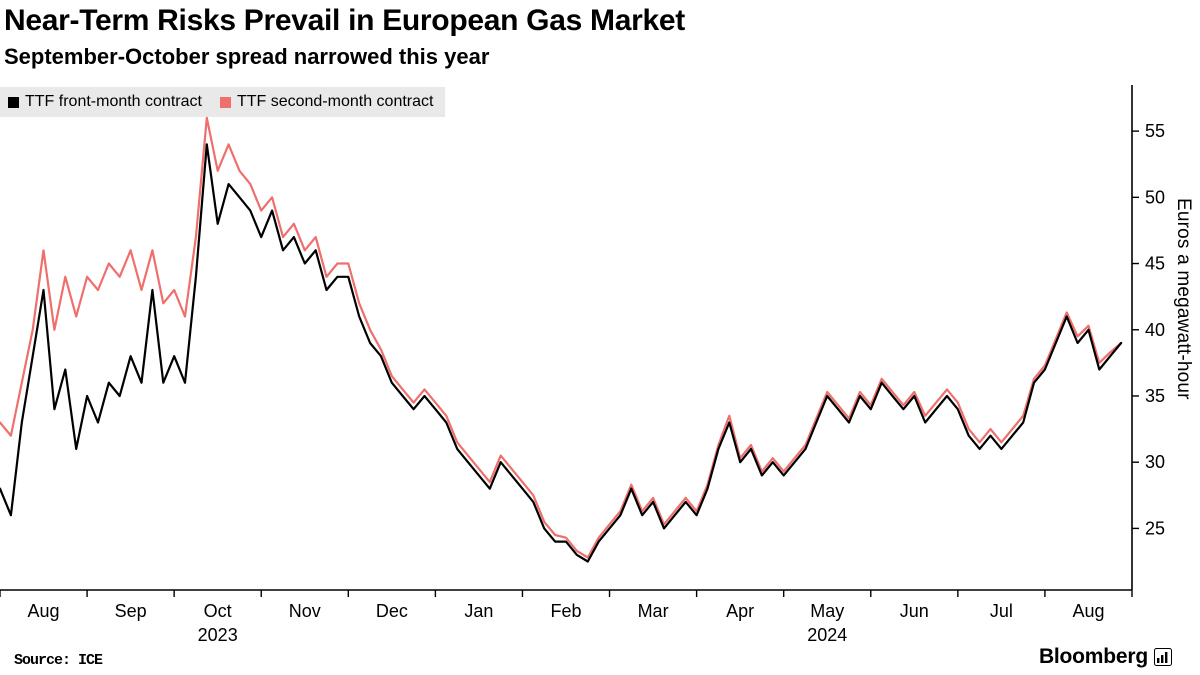 This screenshot has width=1200, height=675. Describe the element at coordinates (1093, 656) in the screenshot. I see `bloomberg-wordmark: Bloomberg` at that location.